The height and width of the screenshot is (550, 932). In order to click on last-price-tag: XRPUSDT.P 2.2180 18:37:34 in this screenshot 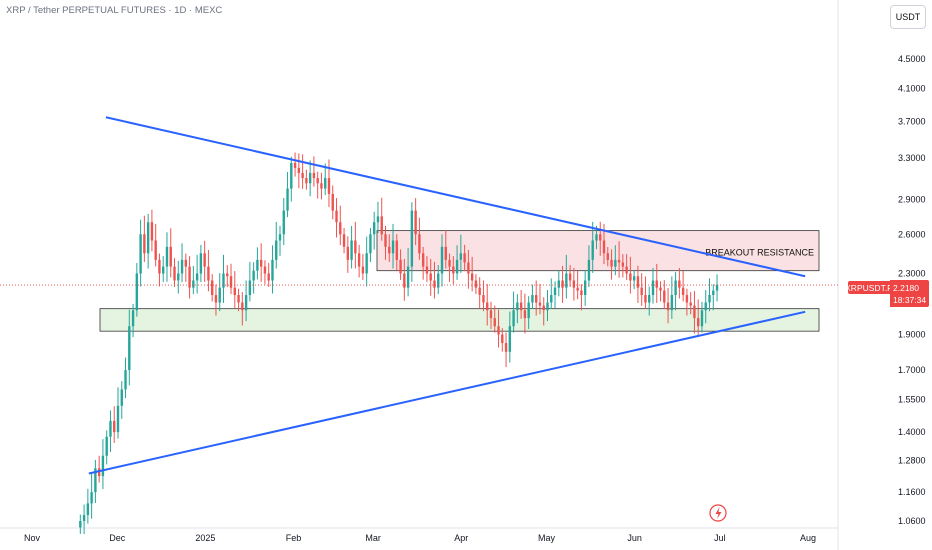, I will do `click(887, 293)`.